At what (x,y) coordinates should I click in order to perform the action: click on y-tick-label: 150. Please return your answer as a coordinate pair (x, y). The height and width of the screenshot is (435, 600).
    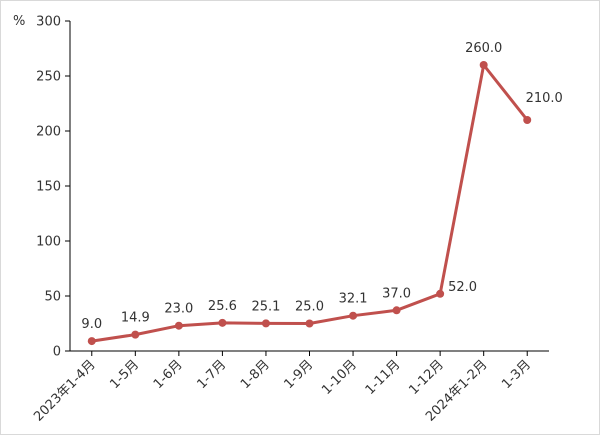
    Looking at the image, I should click on (48, 187).